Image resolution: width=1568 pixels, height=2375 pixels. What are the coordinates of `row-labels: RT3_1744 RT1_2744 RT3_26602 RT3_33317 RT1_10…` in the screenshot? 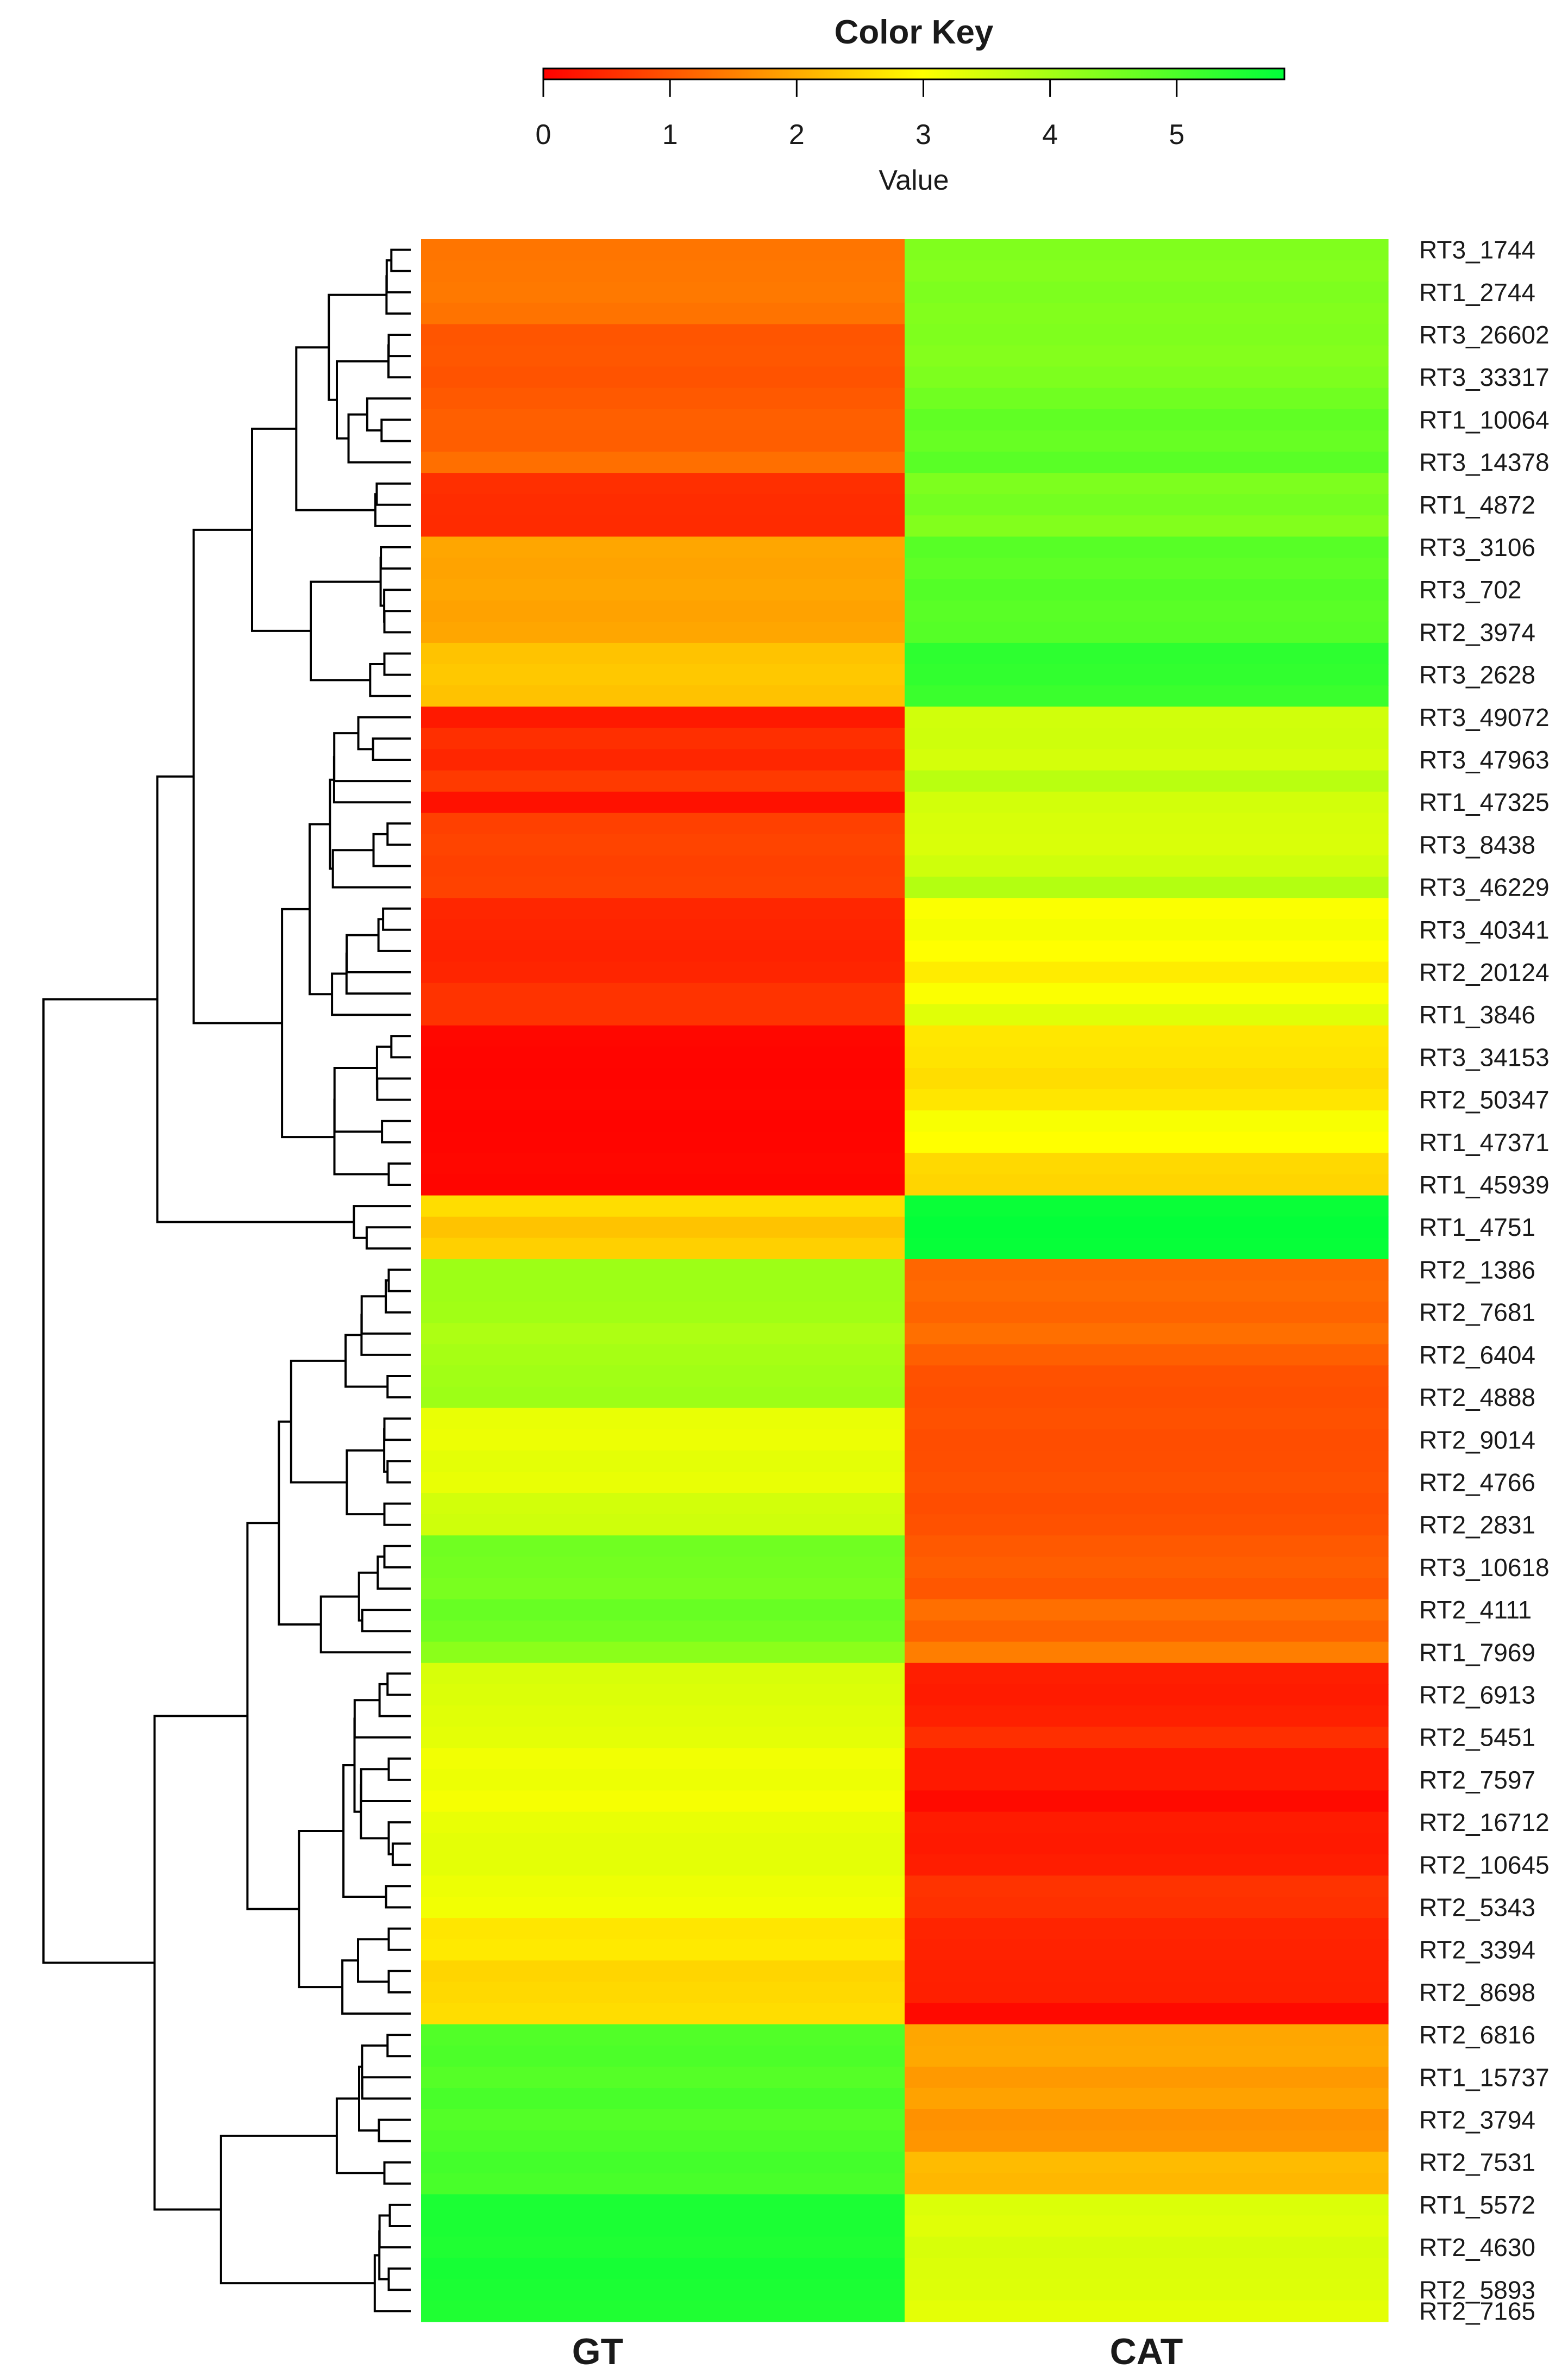 It's located at (1484, 1281).